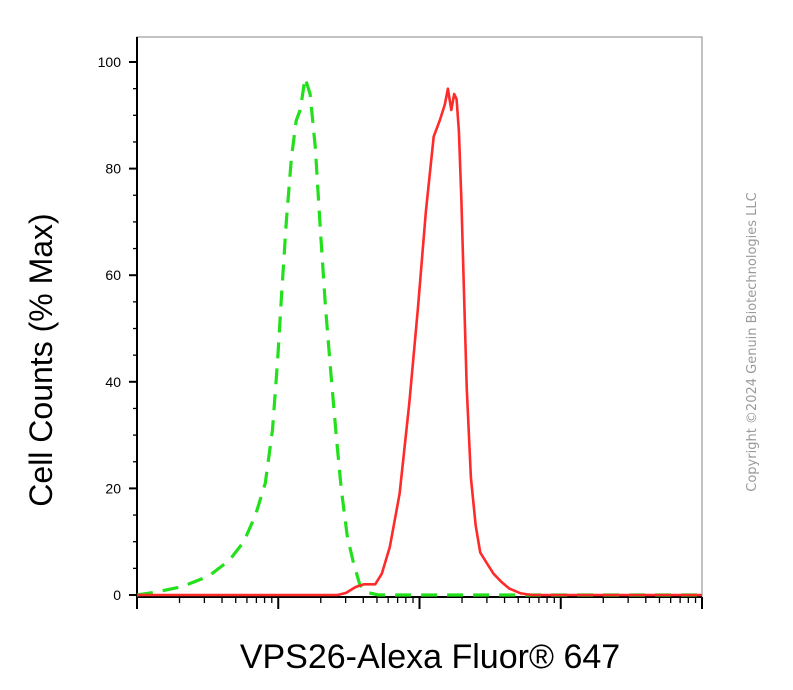  Describe the element at coordinates (41, 359) in the screenshot. I see `y-axis-title: Cell Counts (% Max)` at that location.